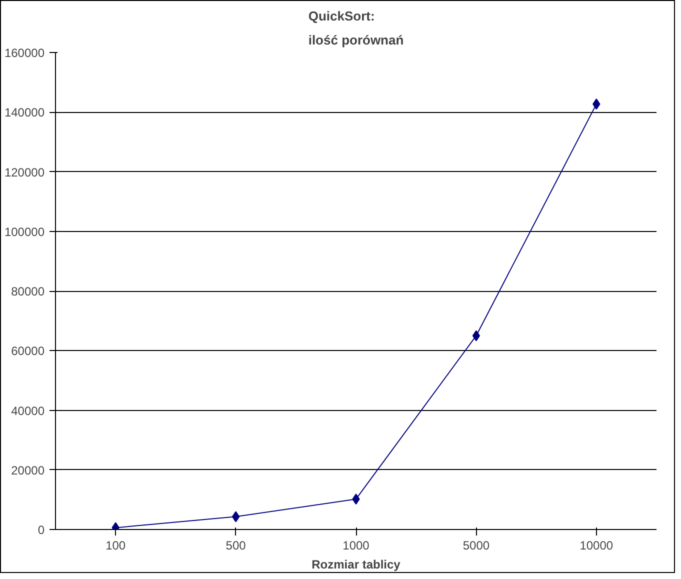 The height and width of the screenshot is (579, 681). Describe the element at coordinates (28, 291) in the screenshot. I see `y-tick-label: 80000` at that location.